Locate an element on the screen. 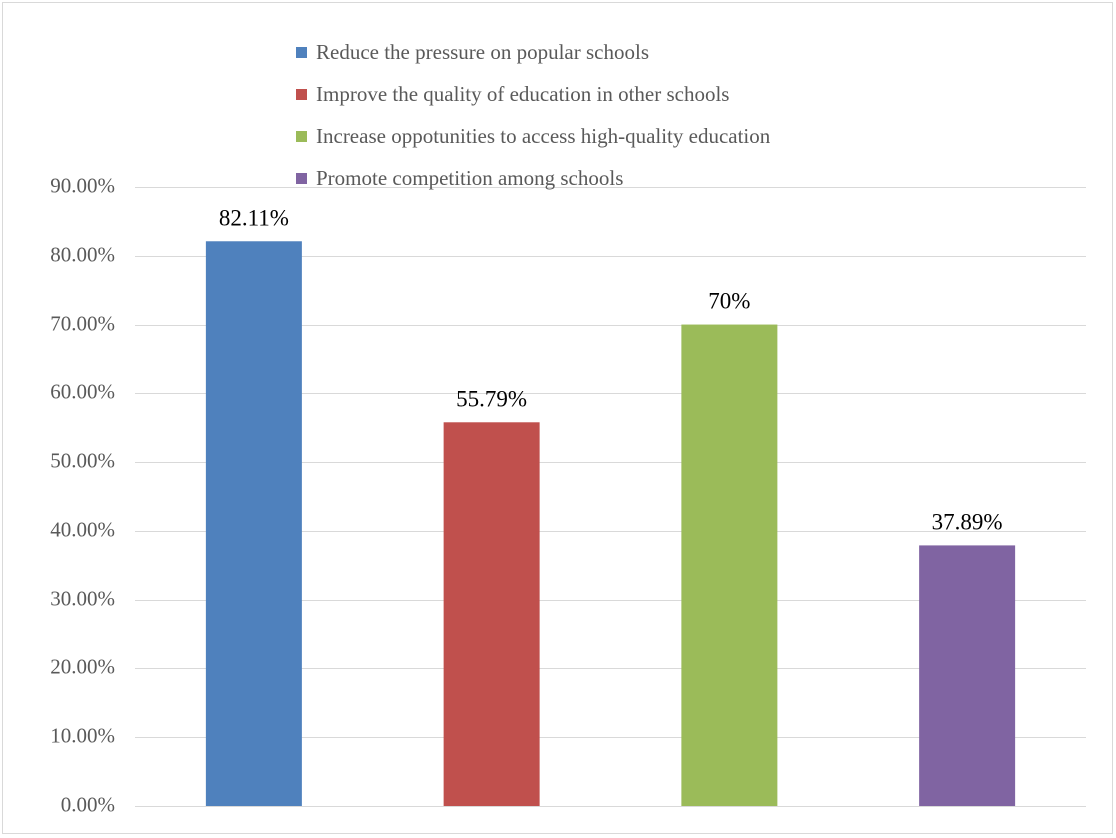  y-tick-label: 90.00% is located at coordinates (82, 185).